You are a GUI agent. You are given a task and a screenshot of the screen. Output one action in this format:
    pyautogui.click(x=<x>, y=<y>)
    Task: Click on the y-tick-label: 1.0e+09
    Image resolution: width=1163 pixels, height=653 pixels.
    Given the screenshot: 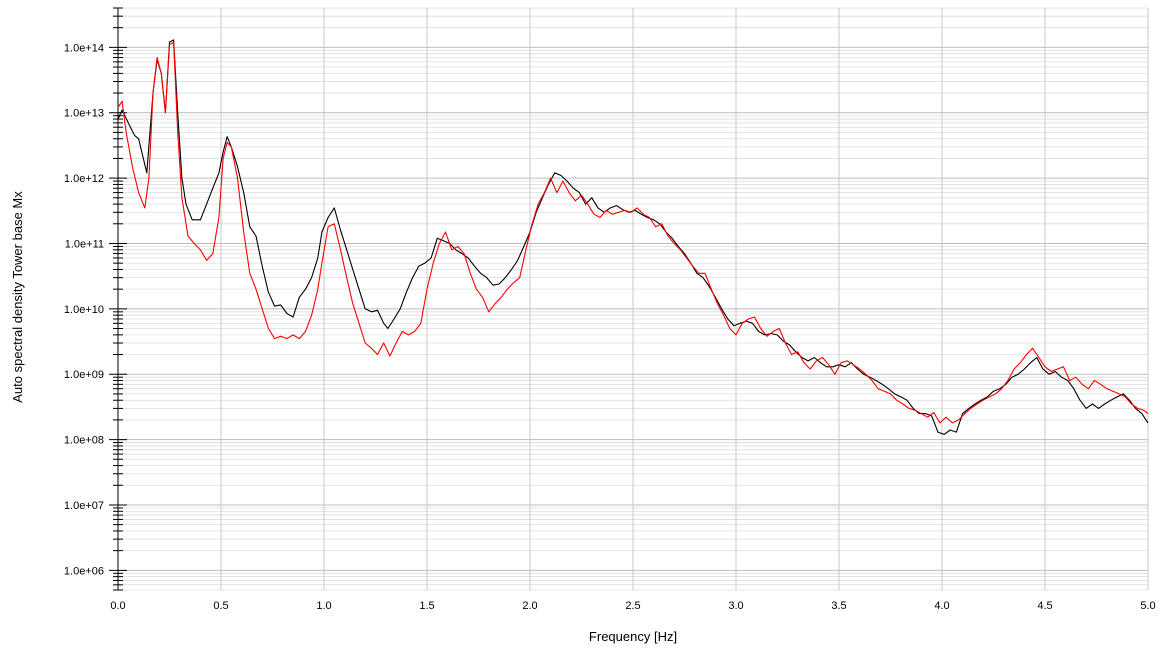 What is the action you would take?
    pyautogui.click(x=84, y=375)
    